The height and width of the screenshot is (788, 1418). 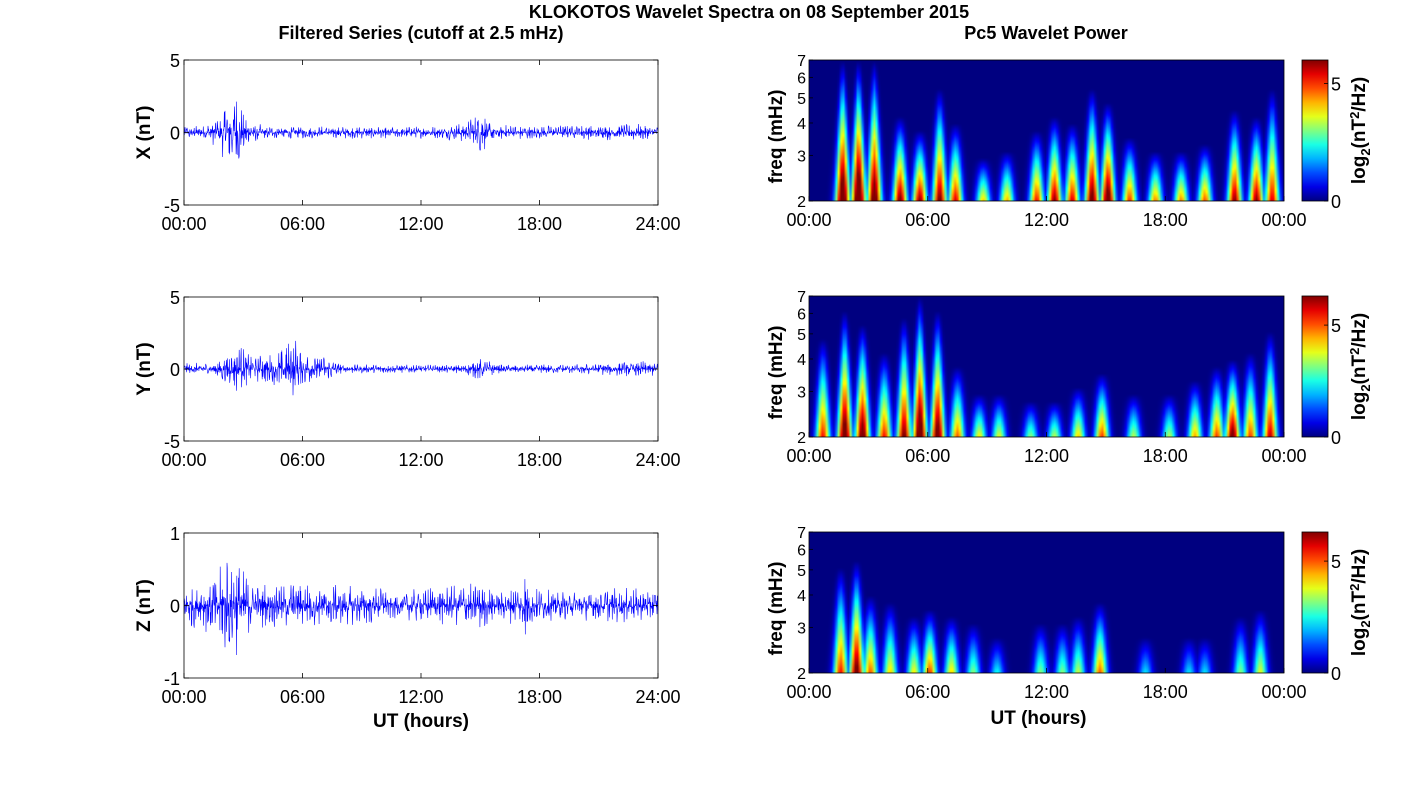 I want to click on y-axis-label: X (nT), so click(x=144, y=133).